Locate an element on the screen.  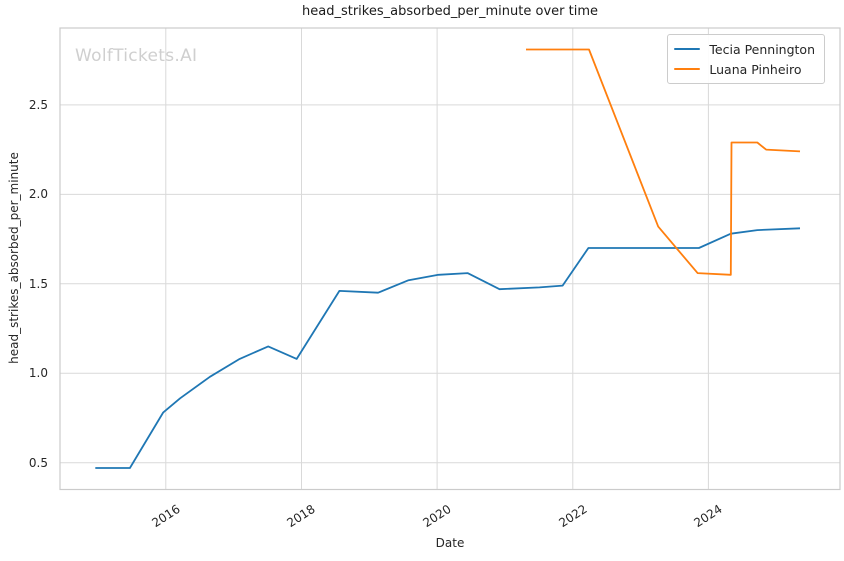
y-tick-label: 1.5 is located at coordinates (38, 283).